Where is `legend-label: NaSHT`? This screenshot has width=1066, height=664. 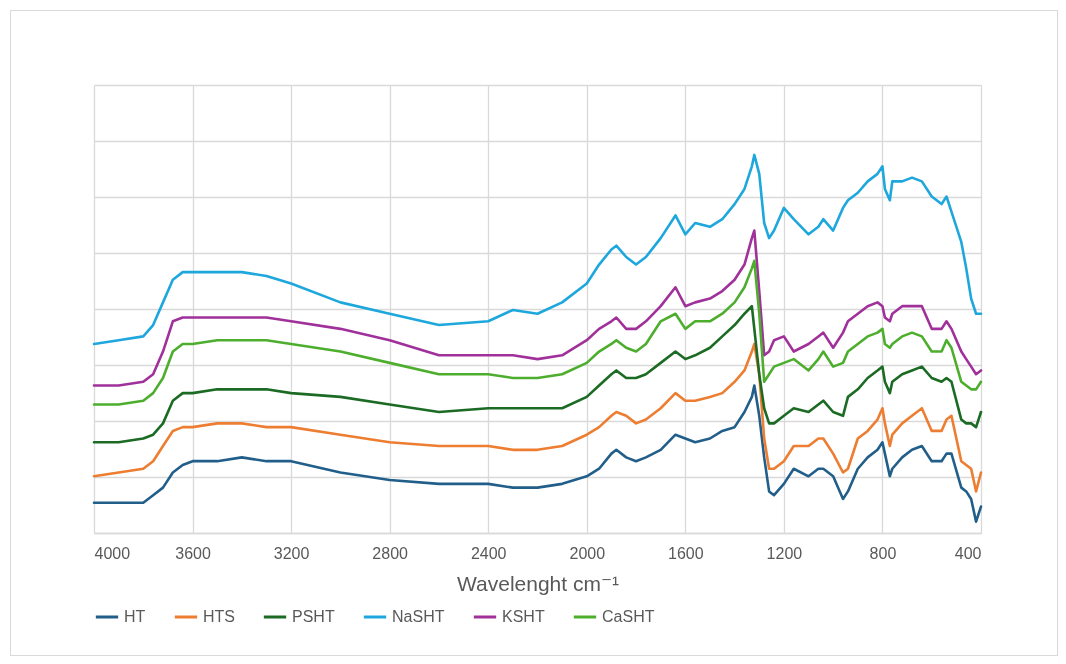 legend-label: NaSHT is located at coordinates (418, 616).